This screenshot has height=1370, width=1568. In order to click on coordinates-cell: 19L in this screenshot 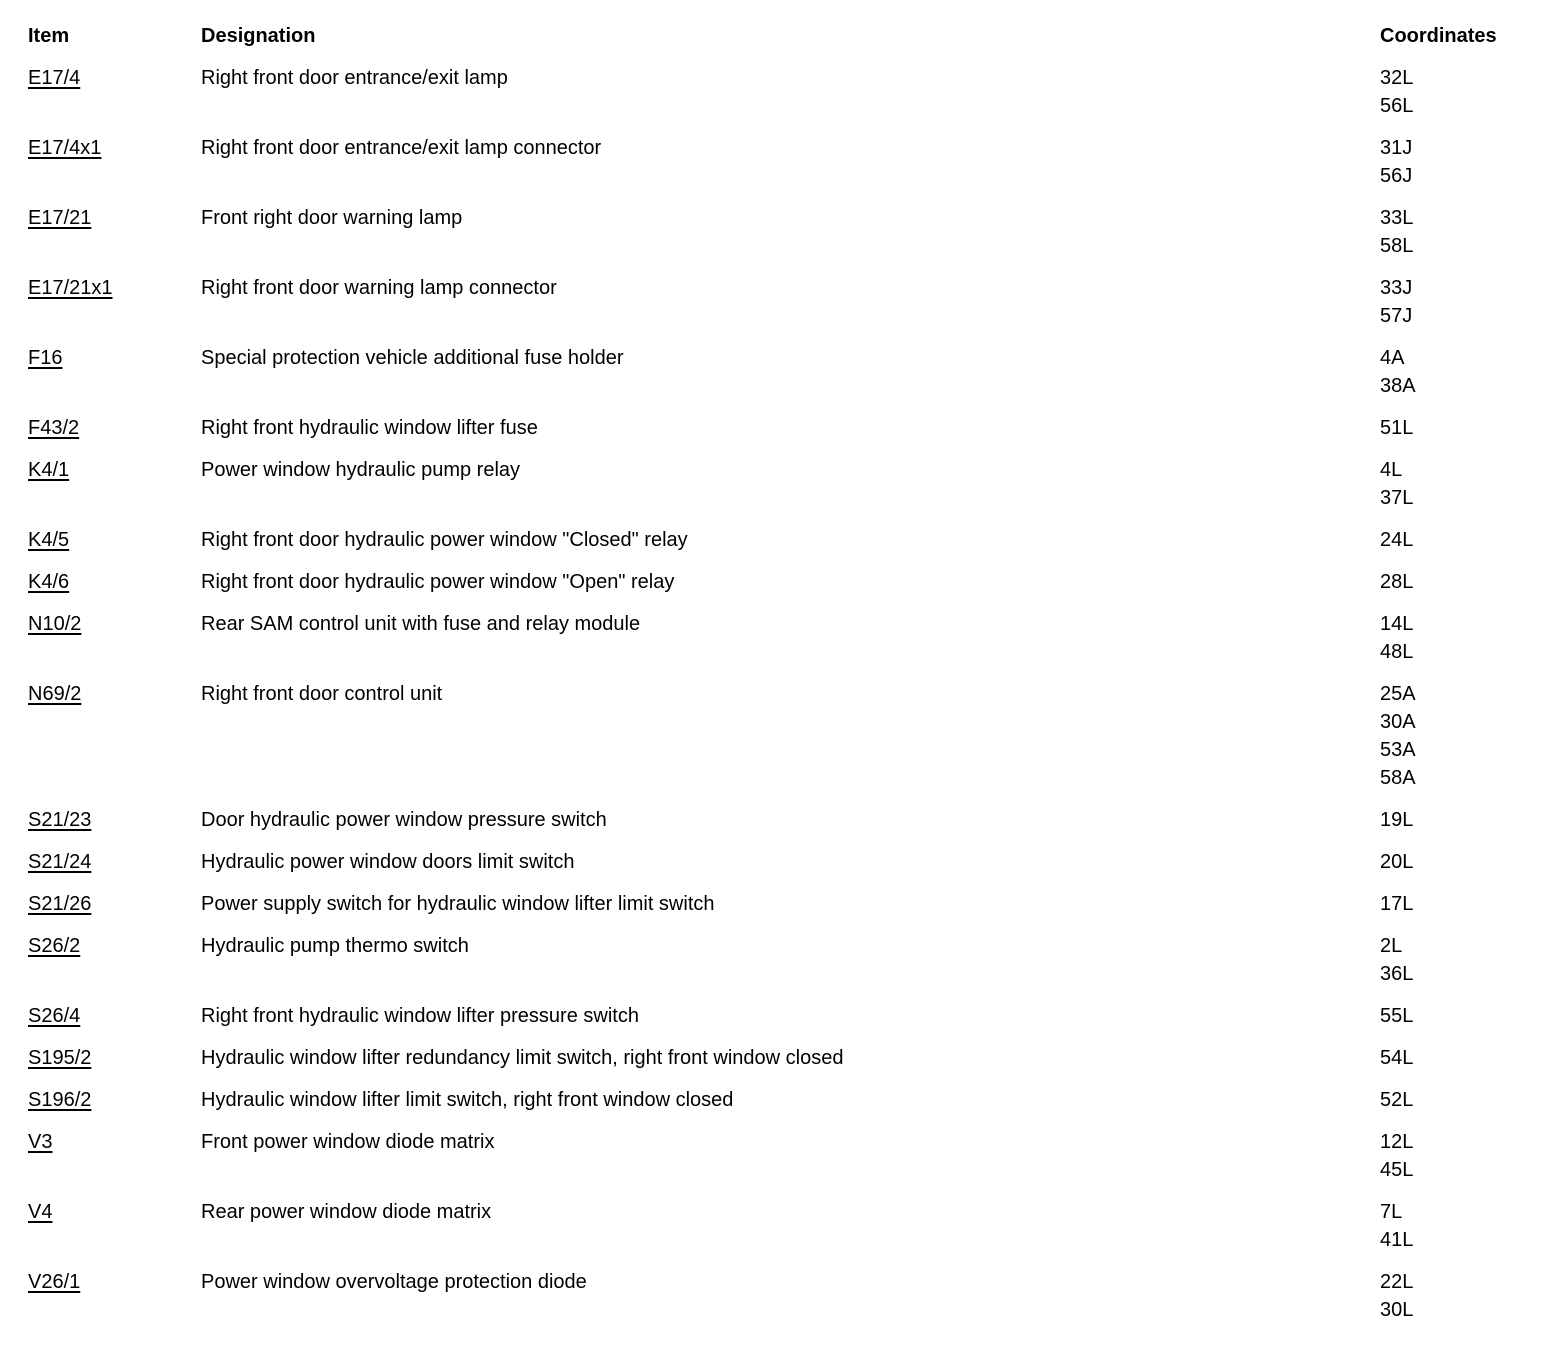, I will do `click(1464, 820)`.